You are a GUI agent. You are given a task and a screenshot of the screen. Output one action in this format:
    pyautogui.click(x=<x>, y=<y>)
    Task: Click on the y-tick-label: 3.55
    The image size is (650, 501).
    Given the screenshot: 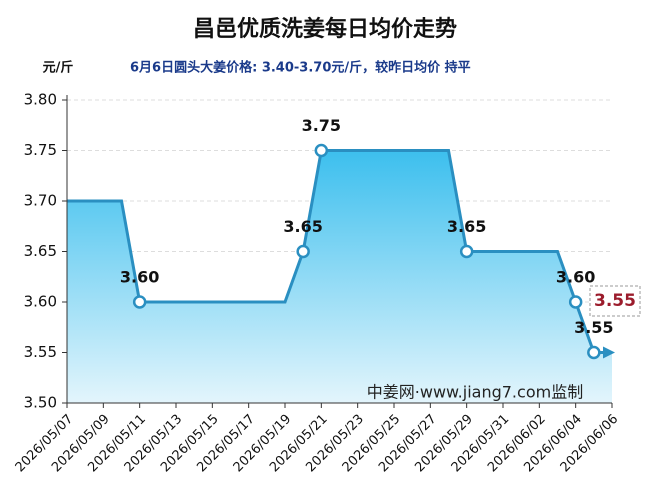 What is the action you would take?
    pyautogui.click(x=40, y=352)
    